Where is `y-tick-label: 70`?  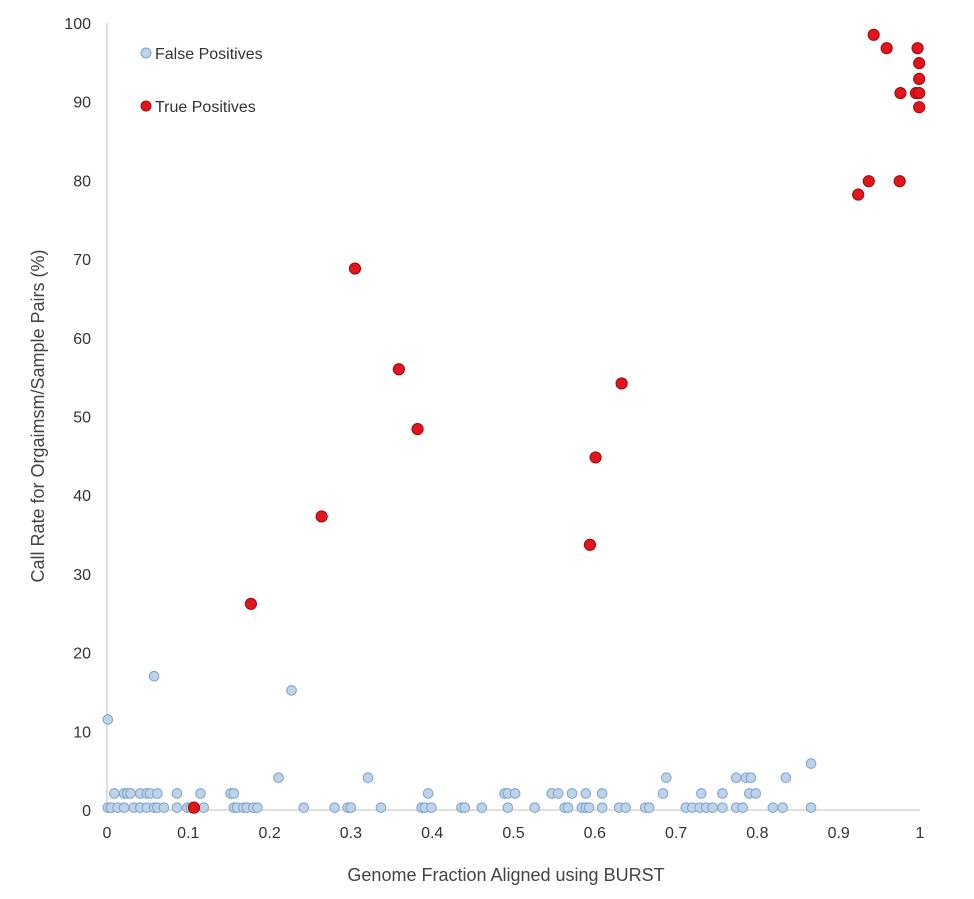 y-tick-label: 70 is located at coordinates (82, 260).